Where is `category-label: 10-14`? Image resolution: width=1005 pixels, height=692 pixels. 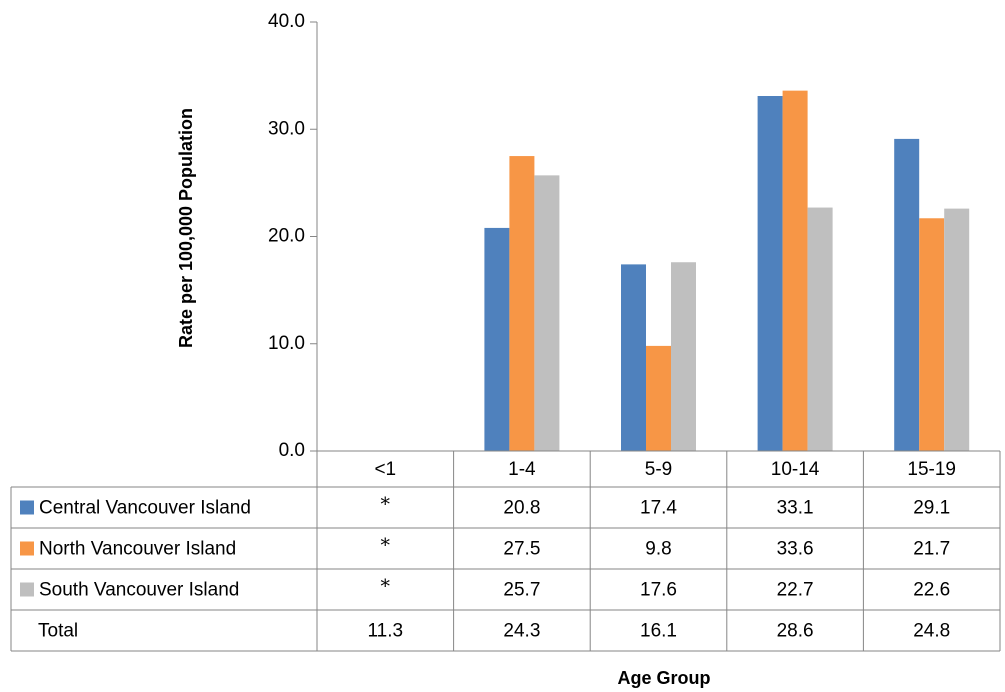 category-label: 10-14 is located at coordinates (795, 469).